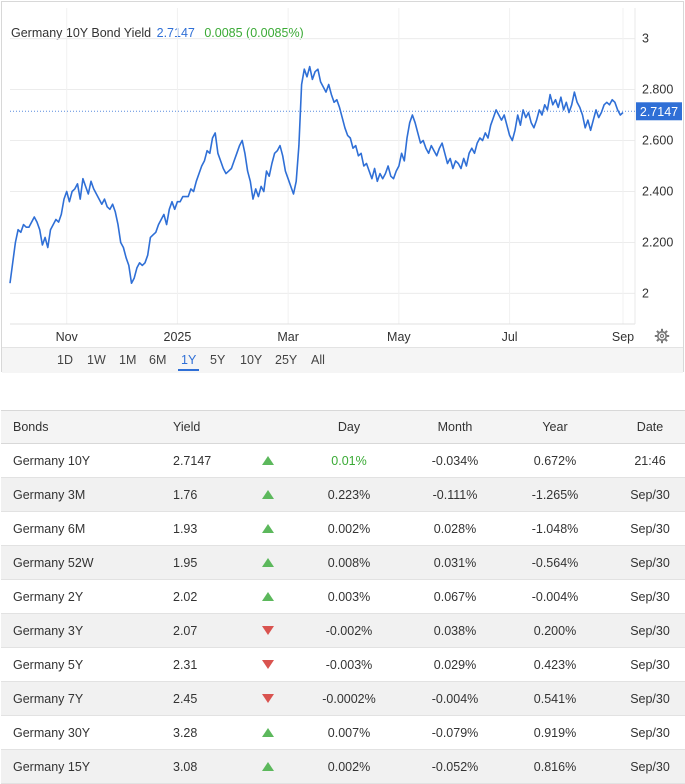 Image resolution: width=685 pixels, height=784 pixels. Describe the element at coordinates (128, 360) in the screenshot. I see `range-button-1m: 1M` at that location.